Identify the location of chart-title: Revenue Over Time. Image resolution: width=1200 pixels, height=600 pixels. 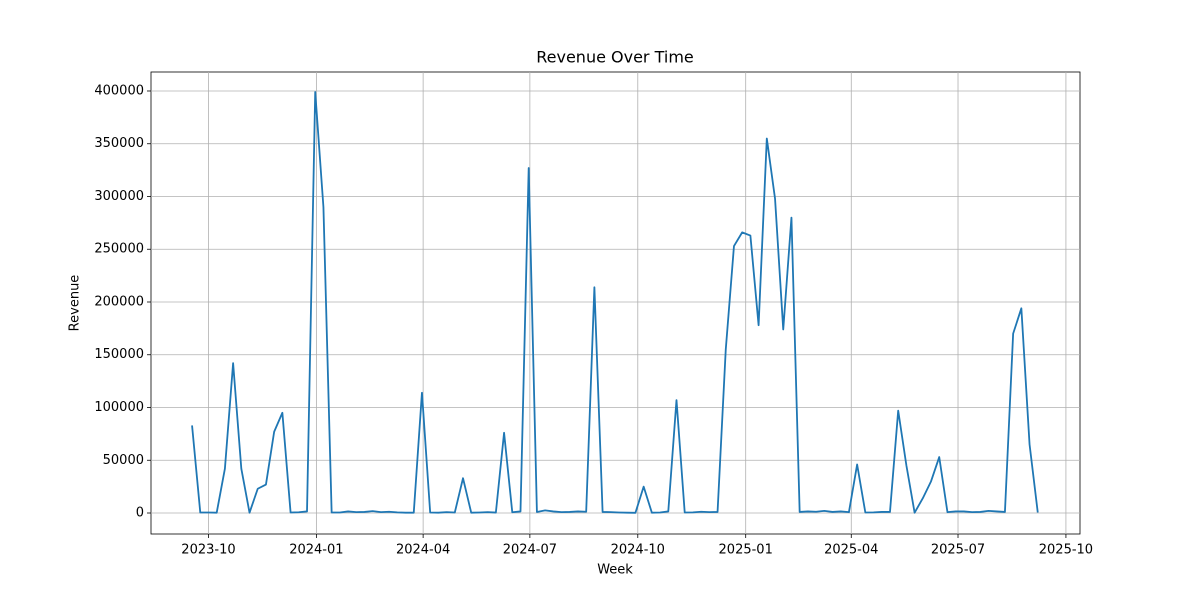
(615, 57).